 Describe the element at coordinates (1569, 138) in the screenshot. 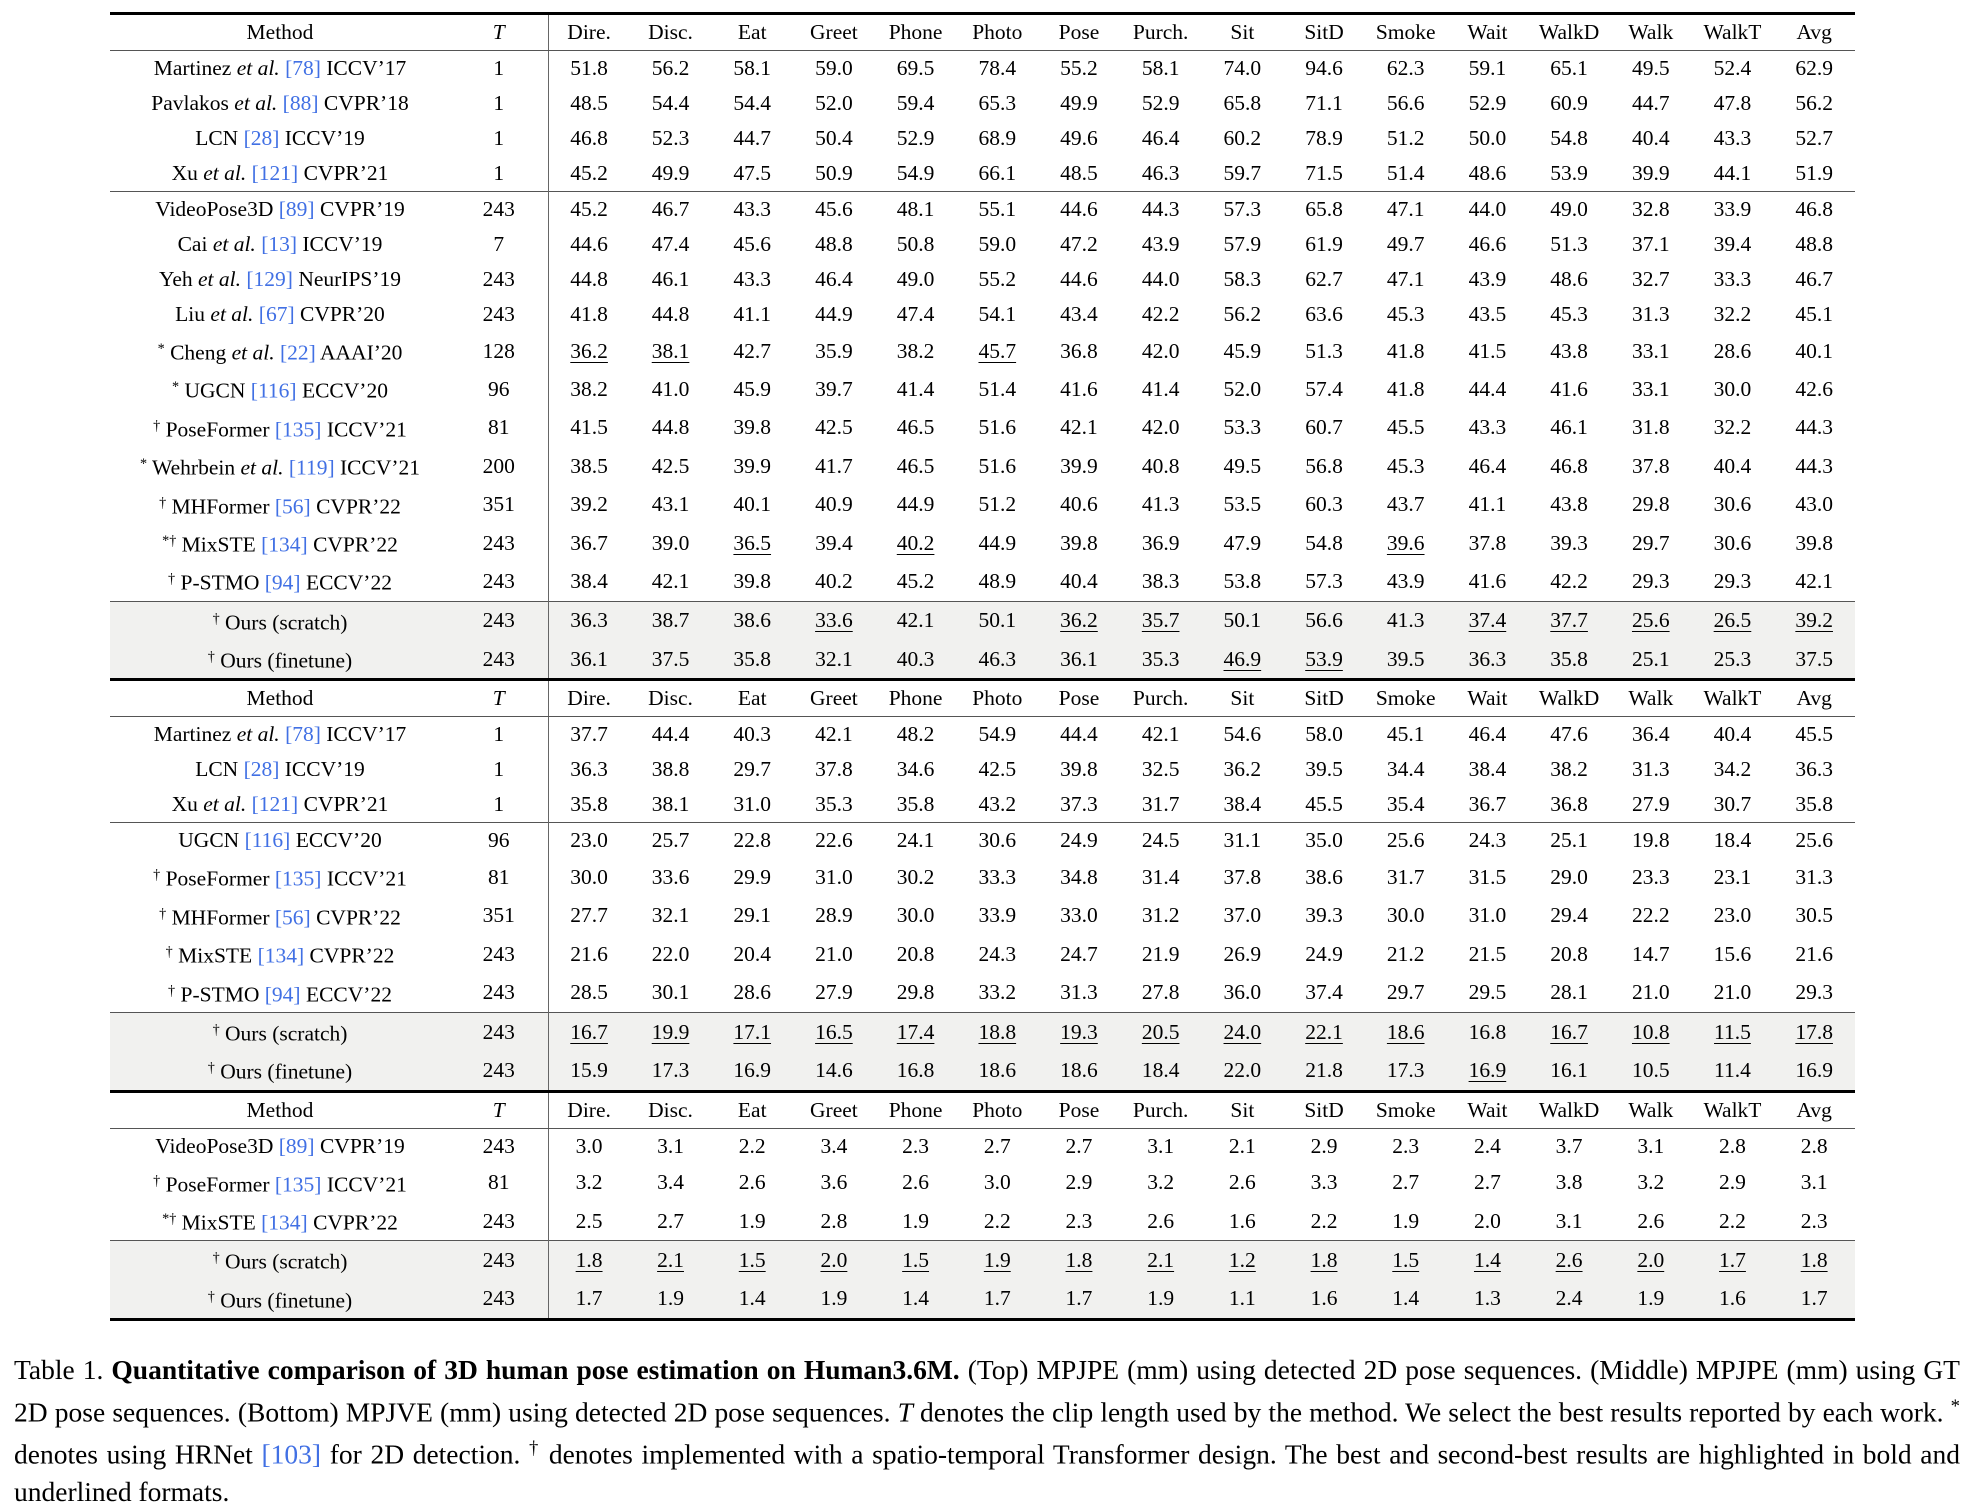

I see `value-cell: 54.8` at that location.